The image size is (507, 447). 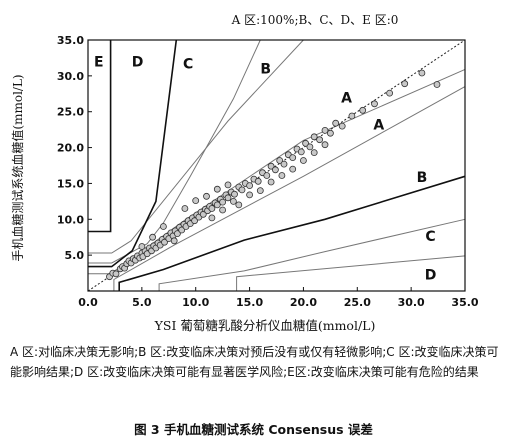 I want to click on y-axis-label: 手机血糖测试系统血糖值(mmol/L), so click(x=17, y=167).